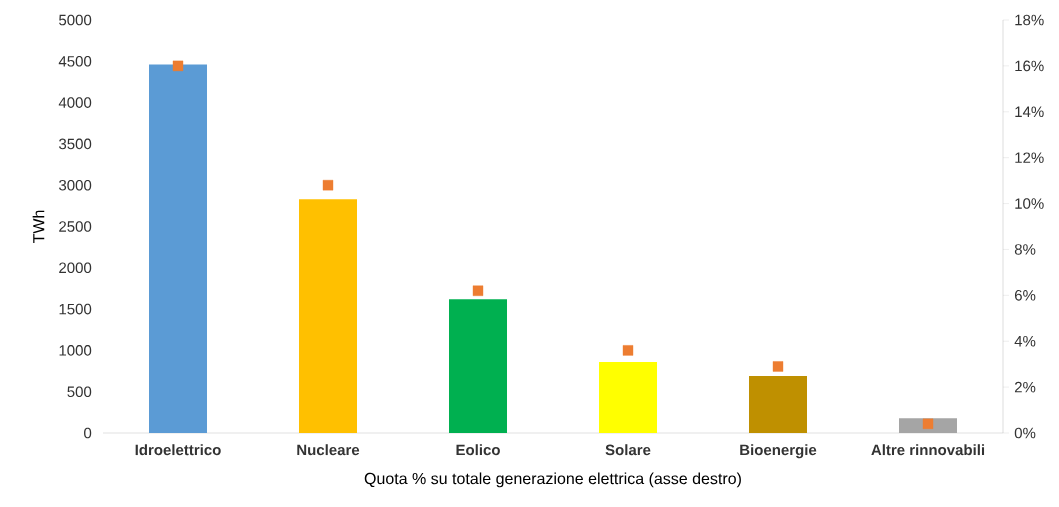  Describe the element at coordinates (1025, 341) in the screenshot. I see `y2-tick-label: 4%` at that location.